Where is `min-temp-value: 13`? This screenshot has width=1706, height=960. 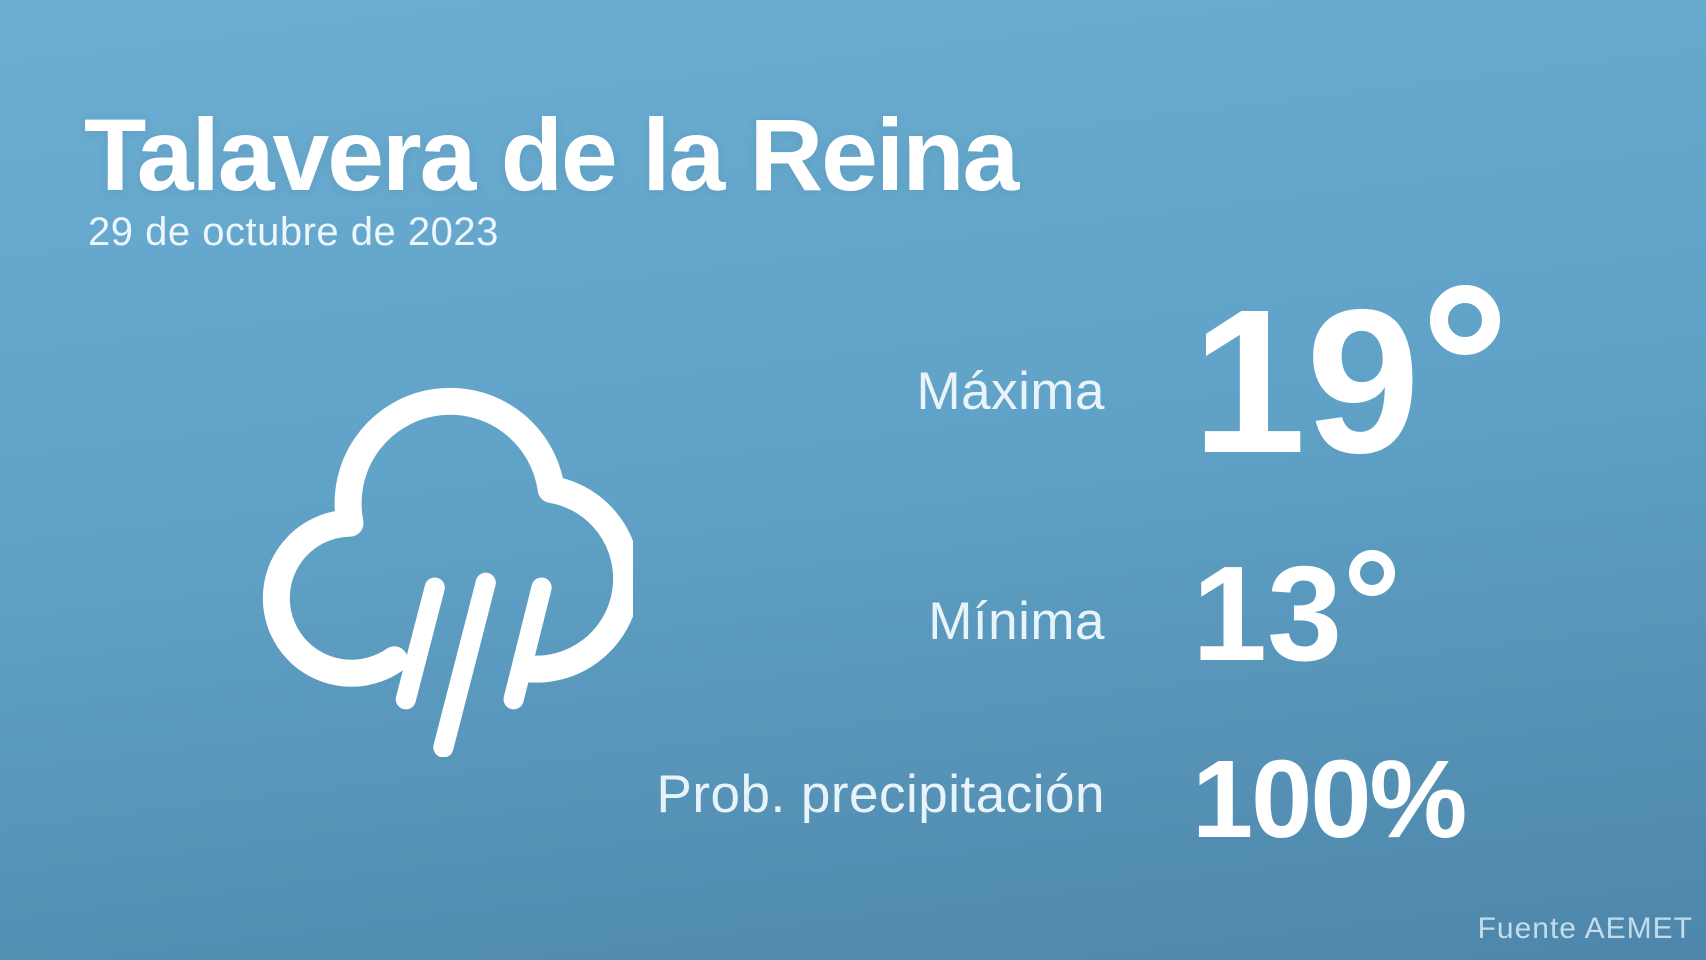 min-temp-value: 13 is located at coordinates (1293, 613).